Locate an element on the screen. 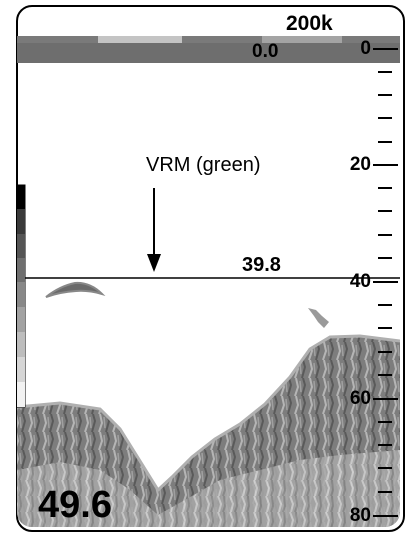 Image resolution: width=405 pixels, height=533 pixels. seabed-echo-light-zone is located at coordinates (208, 488).